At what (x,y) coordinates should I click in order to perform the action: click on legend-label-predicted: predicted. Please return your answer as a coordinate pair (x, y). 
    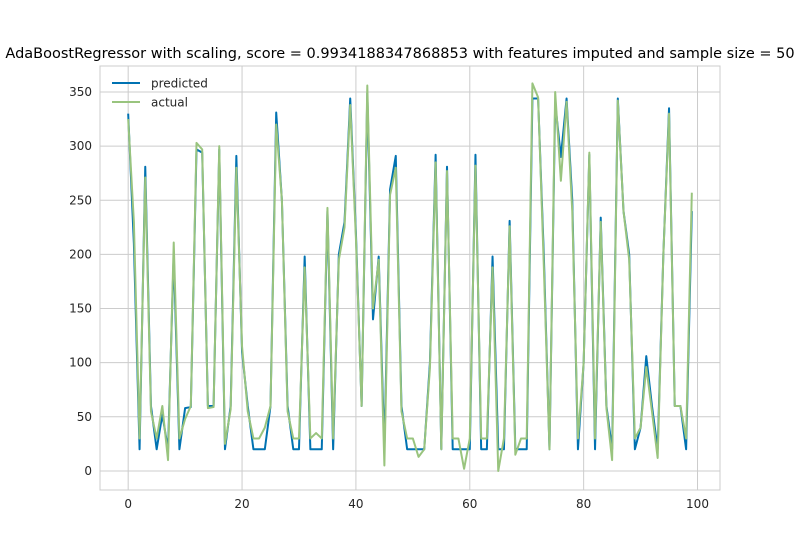
    Looking at the image, I should click on (179, 84).